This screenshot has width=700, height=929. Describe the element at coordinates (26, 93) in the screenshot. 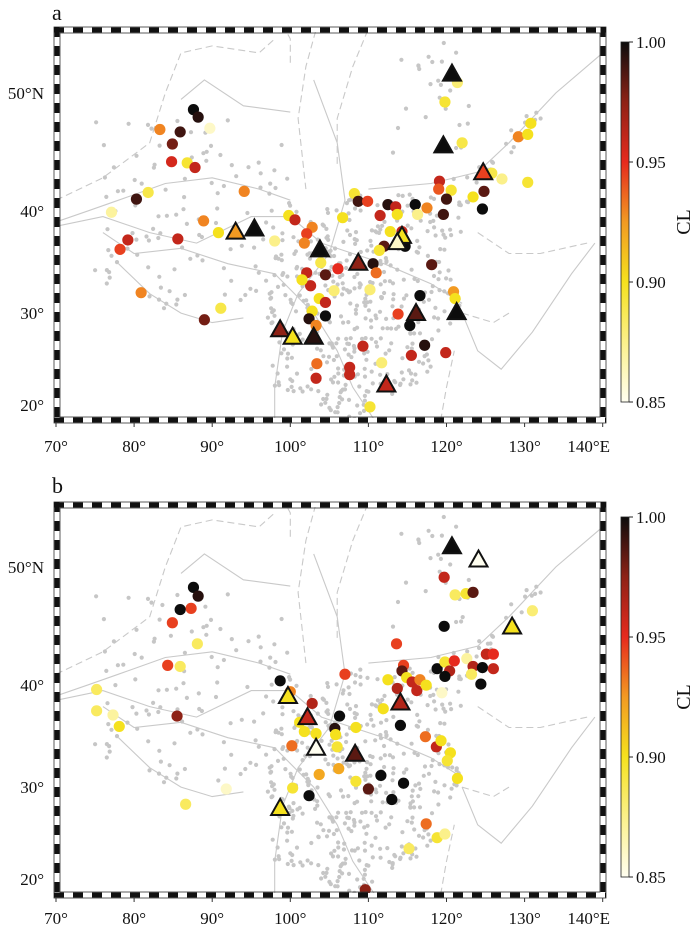

I see `lat-tick-label: 50°N` at that location.